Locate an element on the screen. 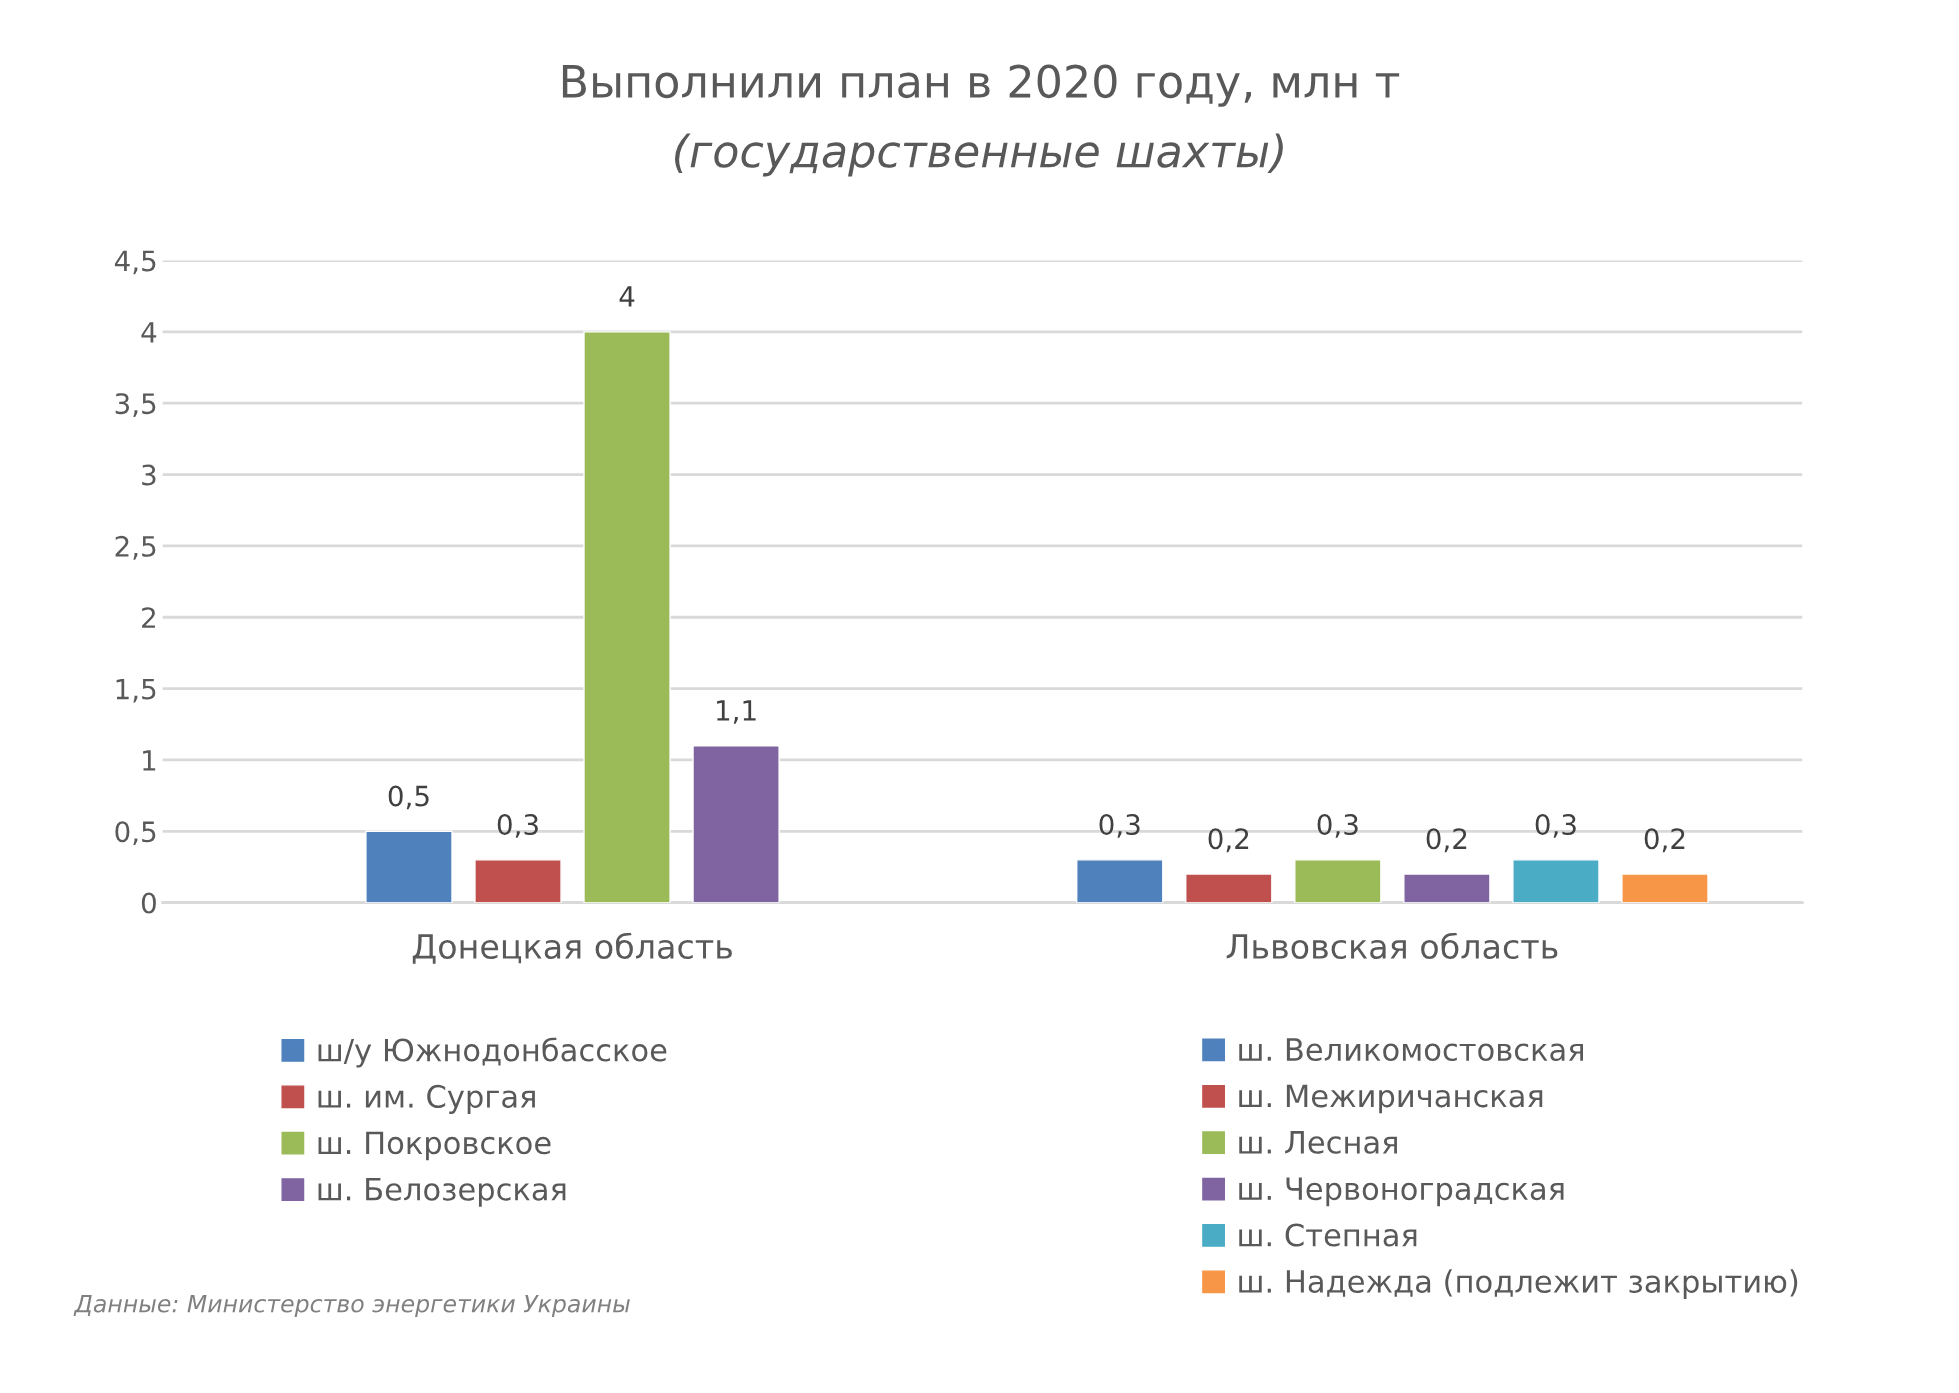 This screenshot has width=1959, height=1393. y-tick-label: 2 is located at coordinates (148, 617).